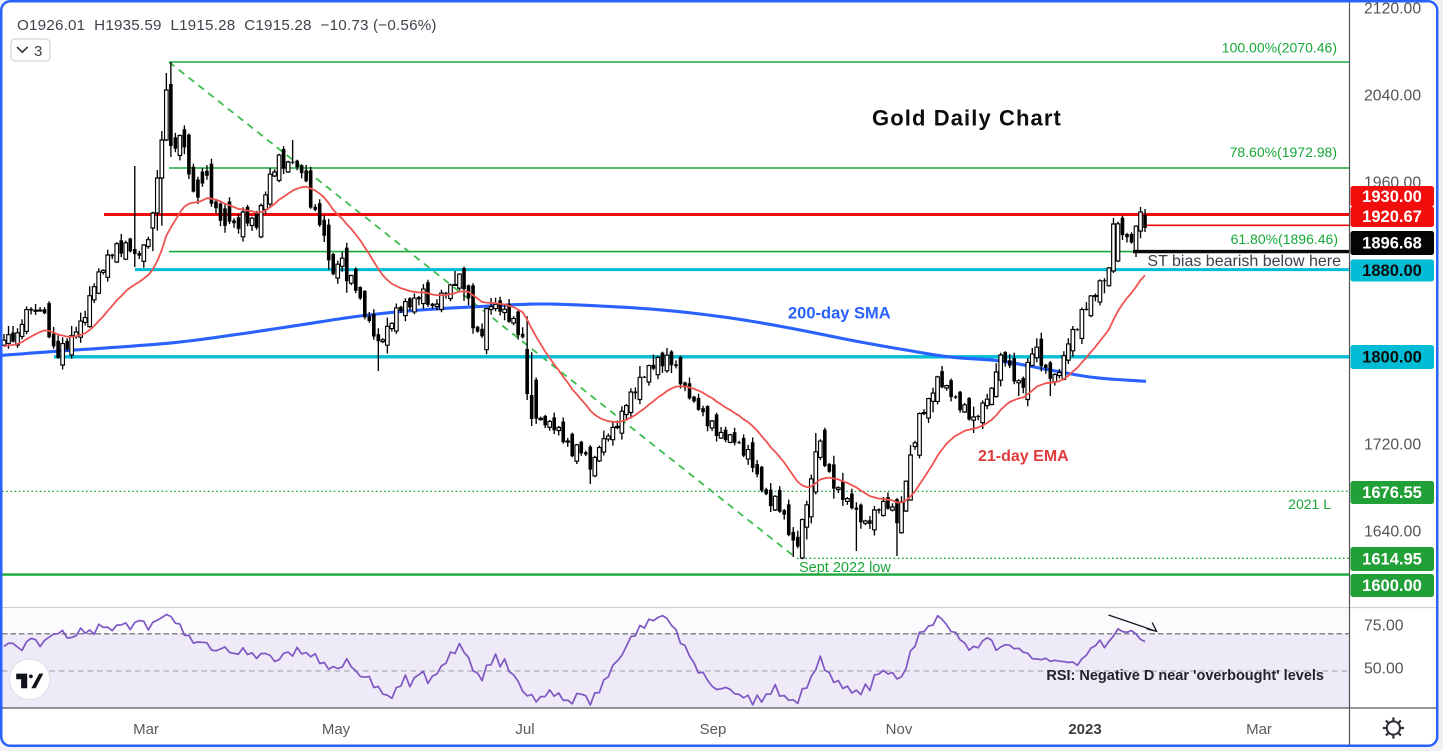  I want to click on svg-text: 1920.67, so click(1392, 217).